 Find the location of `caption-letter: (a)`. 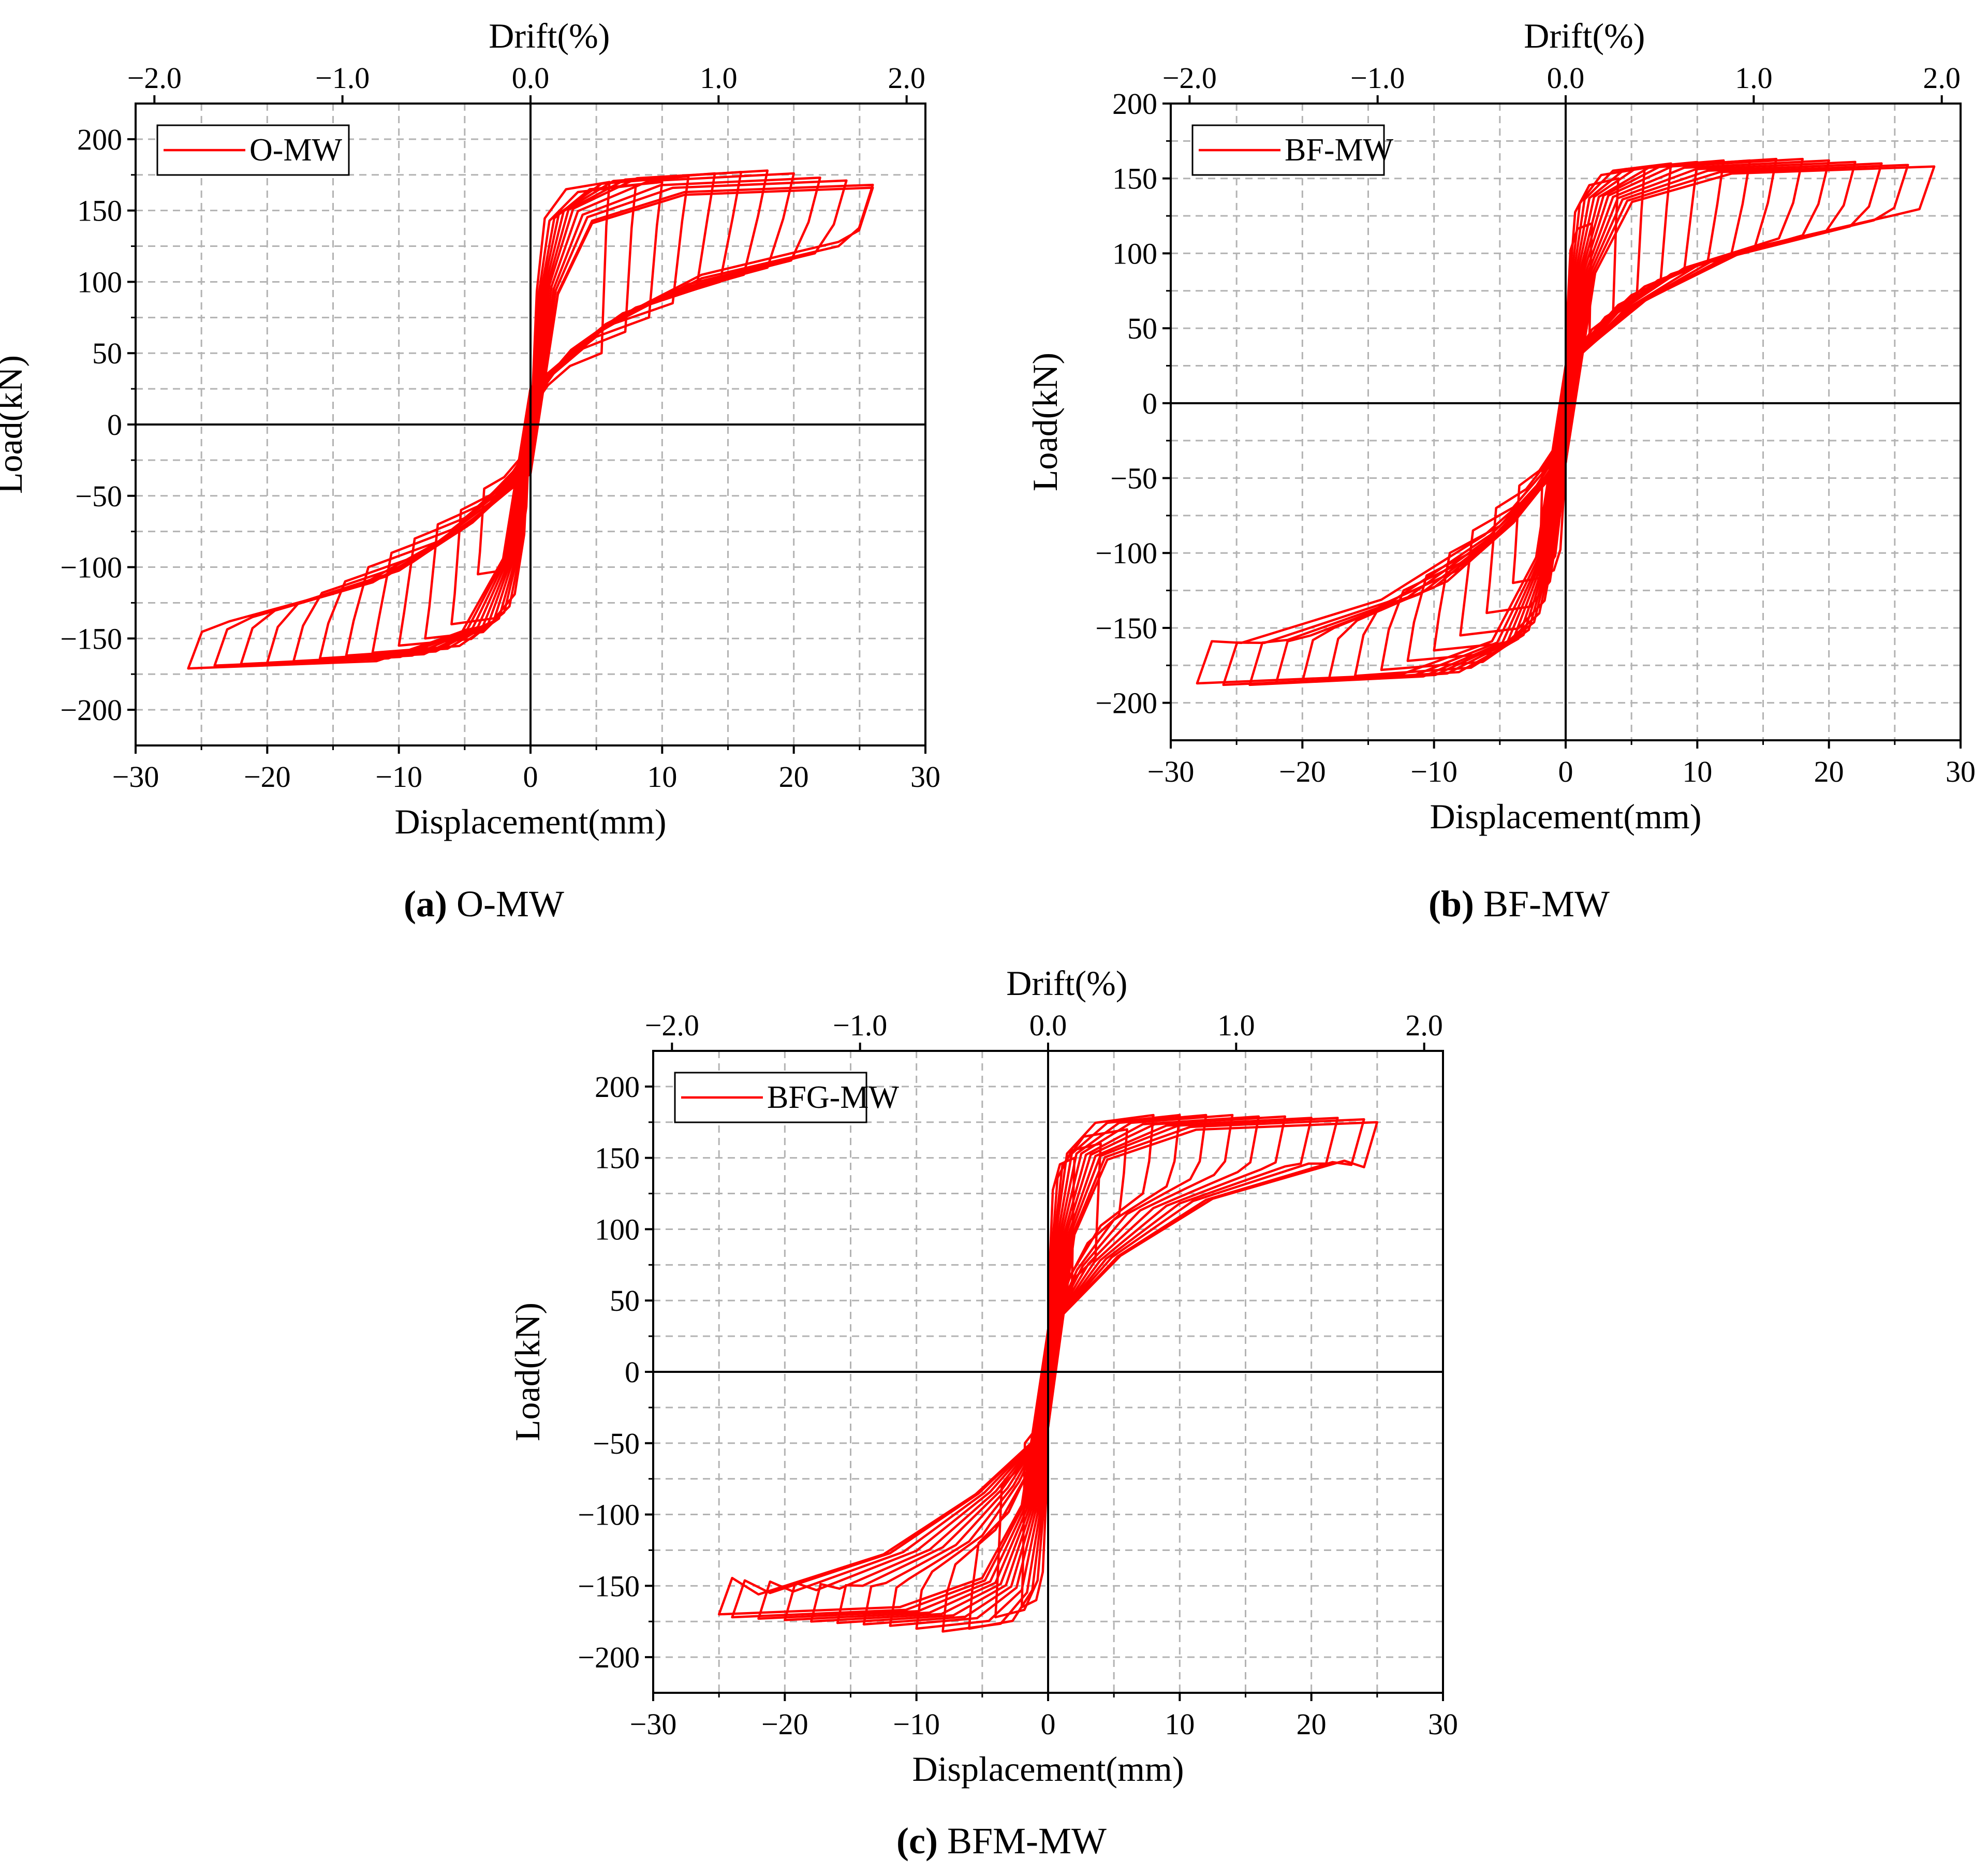

caption-letter: (a) is located at coordinates (425, 904).